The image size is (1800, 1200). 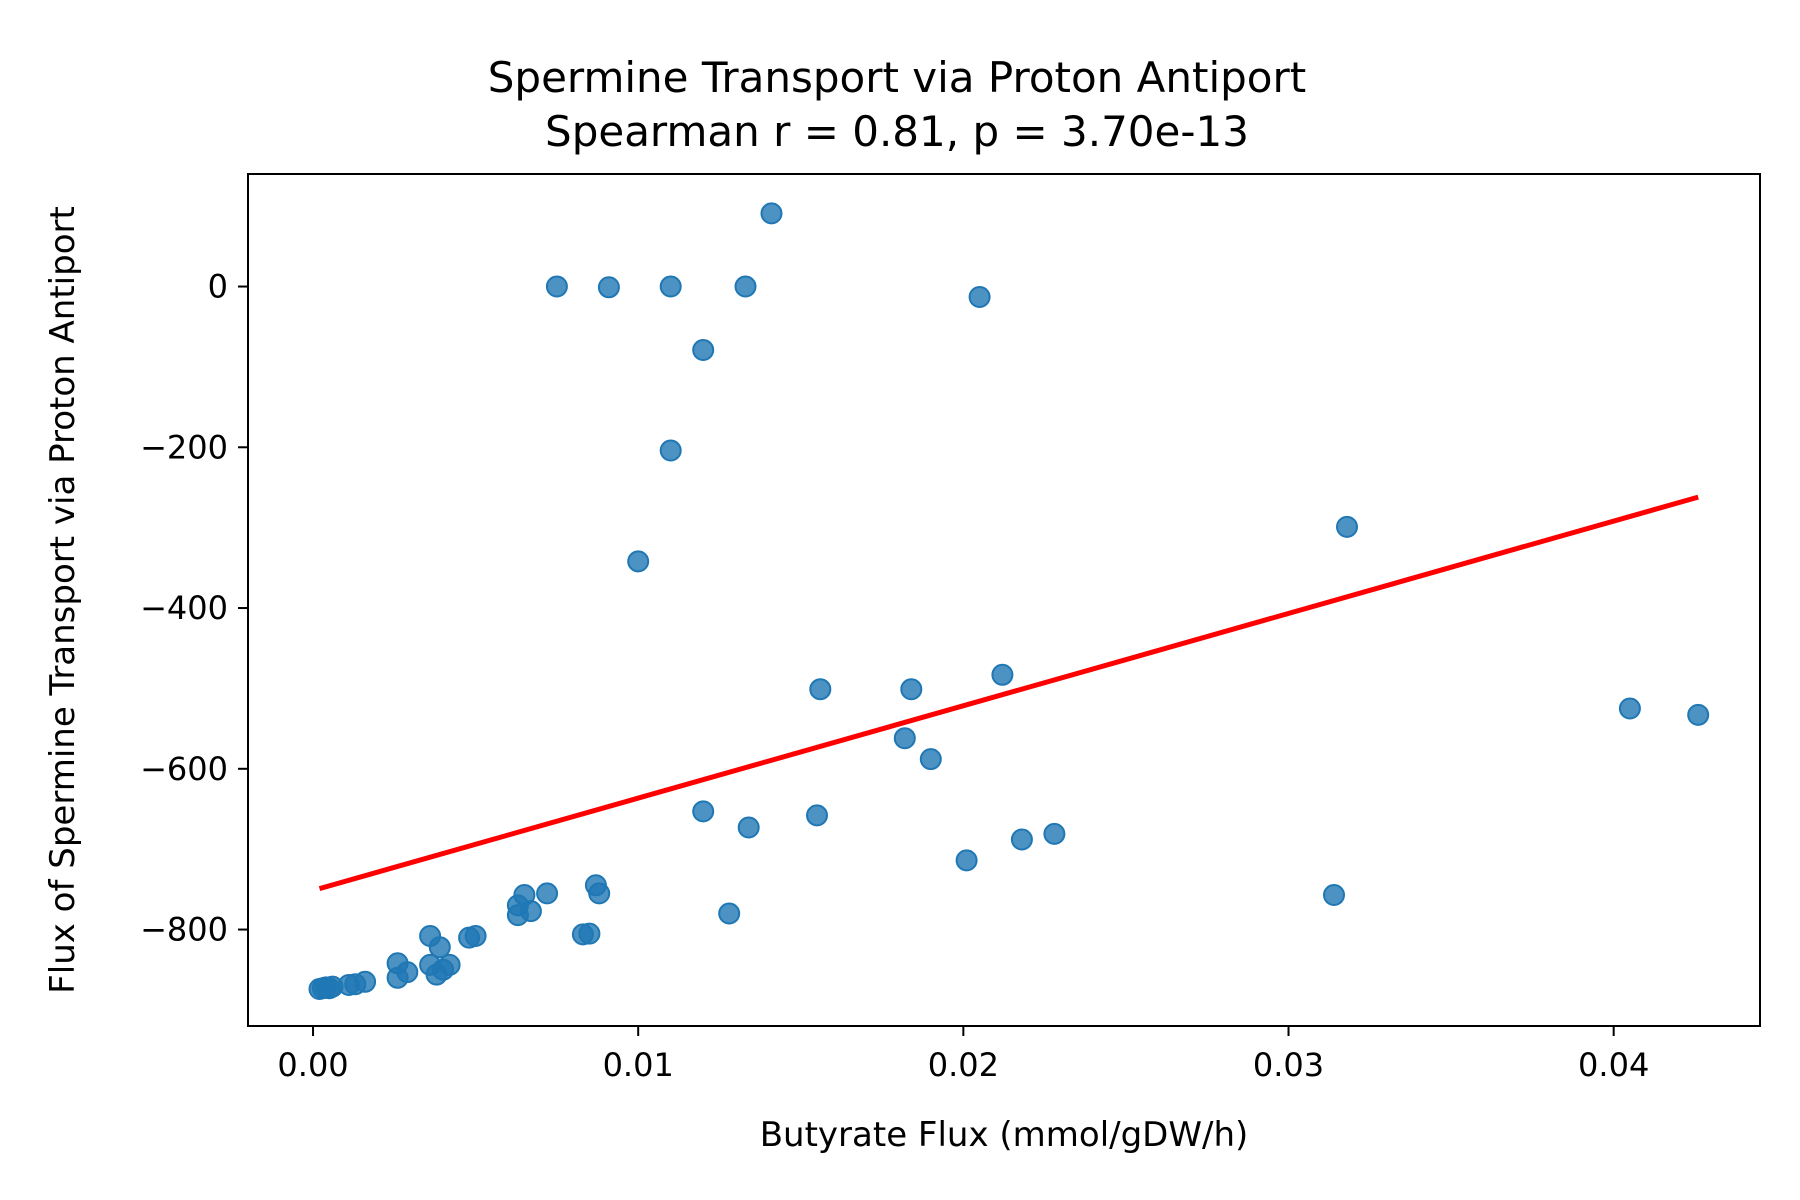 What do you see at coordinates (184, 930) in the screenshot?
I see `y-tick-label: −800` at bounding box center [184, 930].